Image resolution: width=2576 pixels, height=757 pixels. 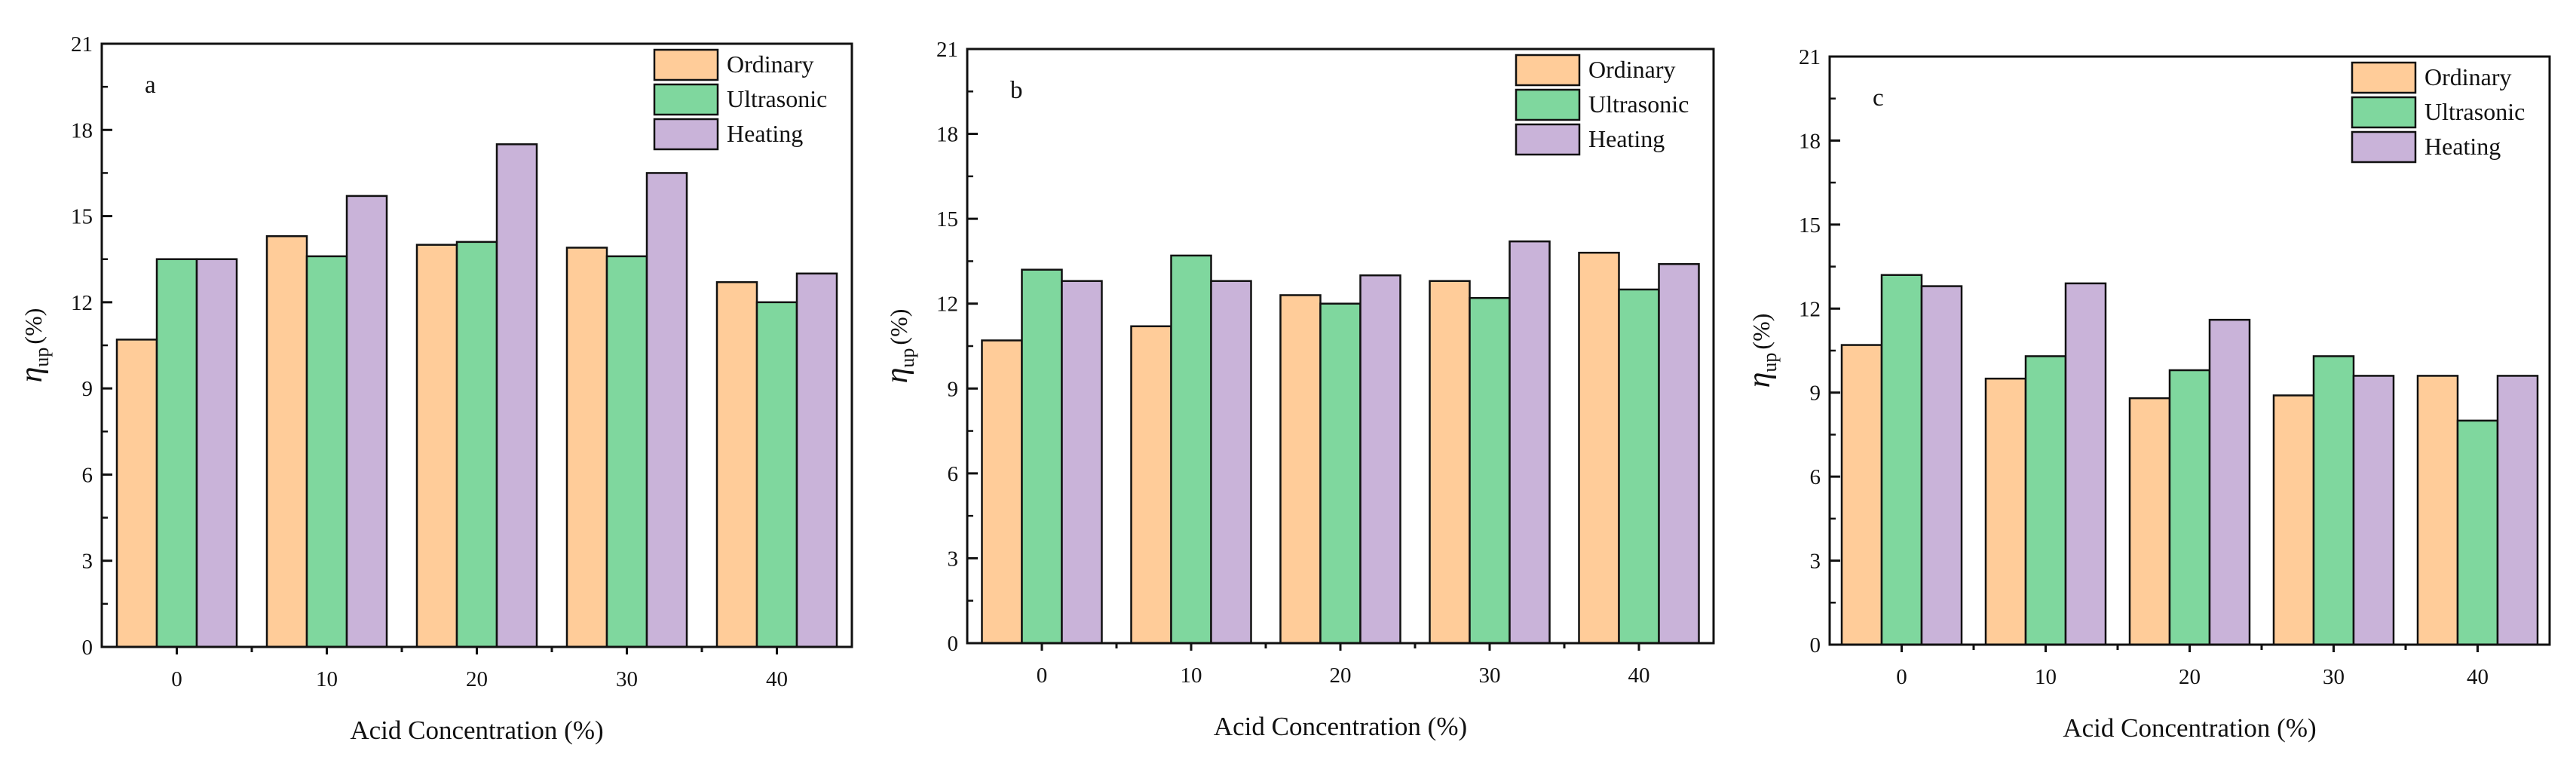 What do you see at coordinates (150, 85) in the screenshot?
I see `panel-label: a` at bounding box center [150, 85].